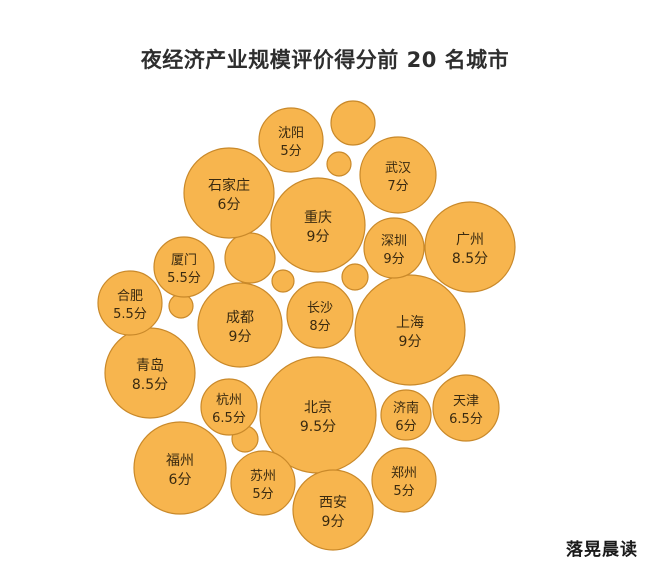 Image resolution: width=650 pixels, height=572 pixels. I want to click on bubble-11: 天津 6.5分, so click(466, 408).